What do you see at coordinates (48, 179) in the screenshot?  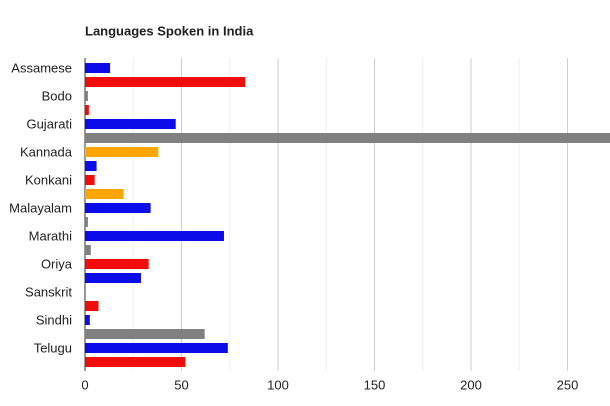 I see `y-tick-label: Konkani` at bounding box center [48, 179].